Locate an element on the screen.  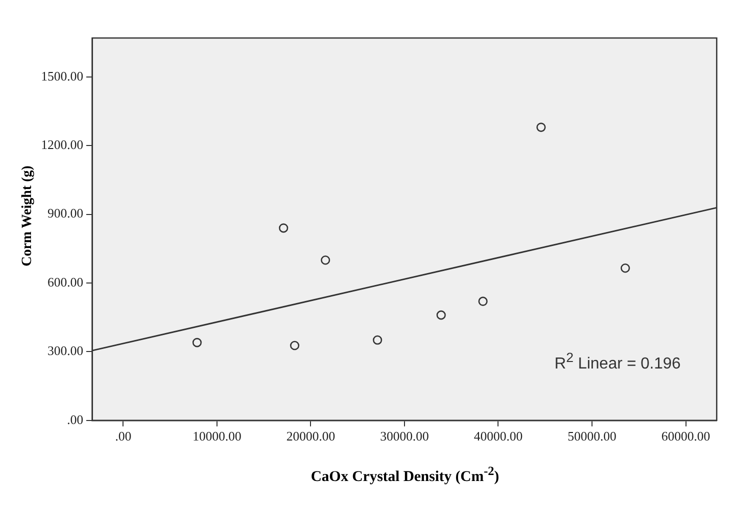
y-tick-label: 300.00 is located at coordinates (66, 350).